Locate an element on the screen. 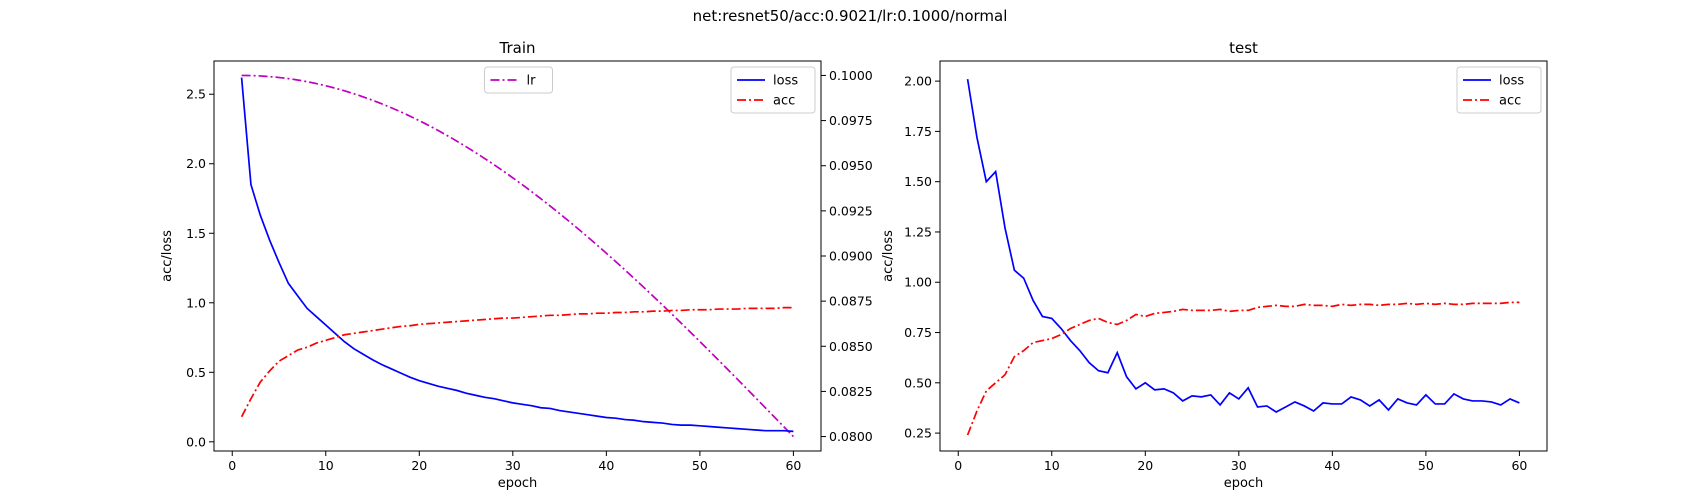 The image size is (1700, 500). y-tick-label: 1.0 is located at coordinates (196, 302).